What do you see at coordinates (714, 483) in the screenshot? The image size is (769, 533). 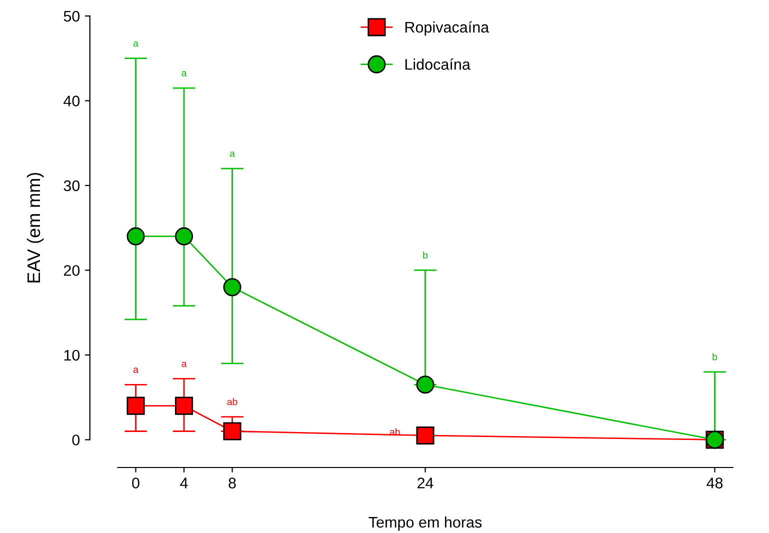 I see `x-tick-label: 48` at bounding box center [714, 483].